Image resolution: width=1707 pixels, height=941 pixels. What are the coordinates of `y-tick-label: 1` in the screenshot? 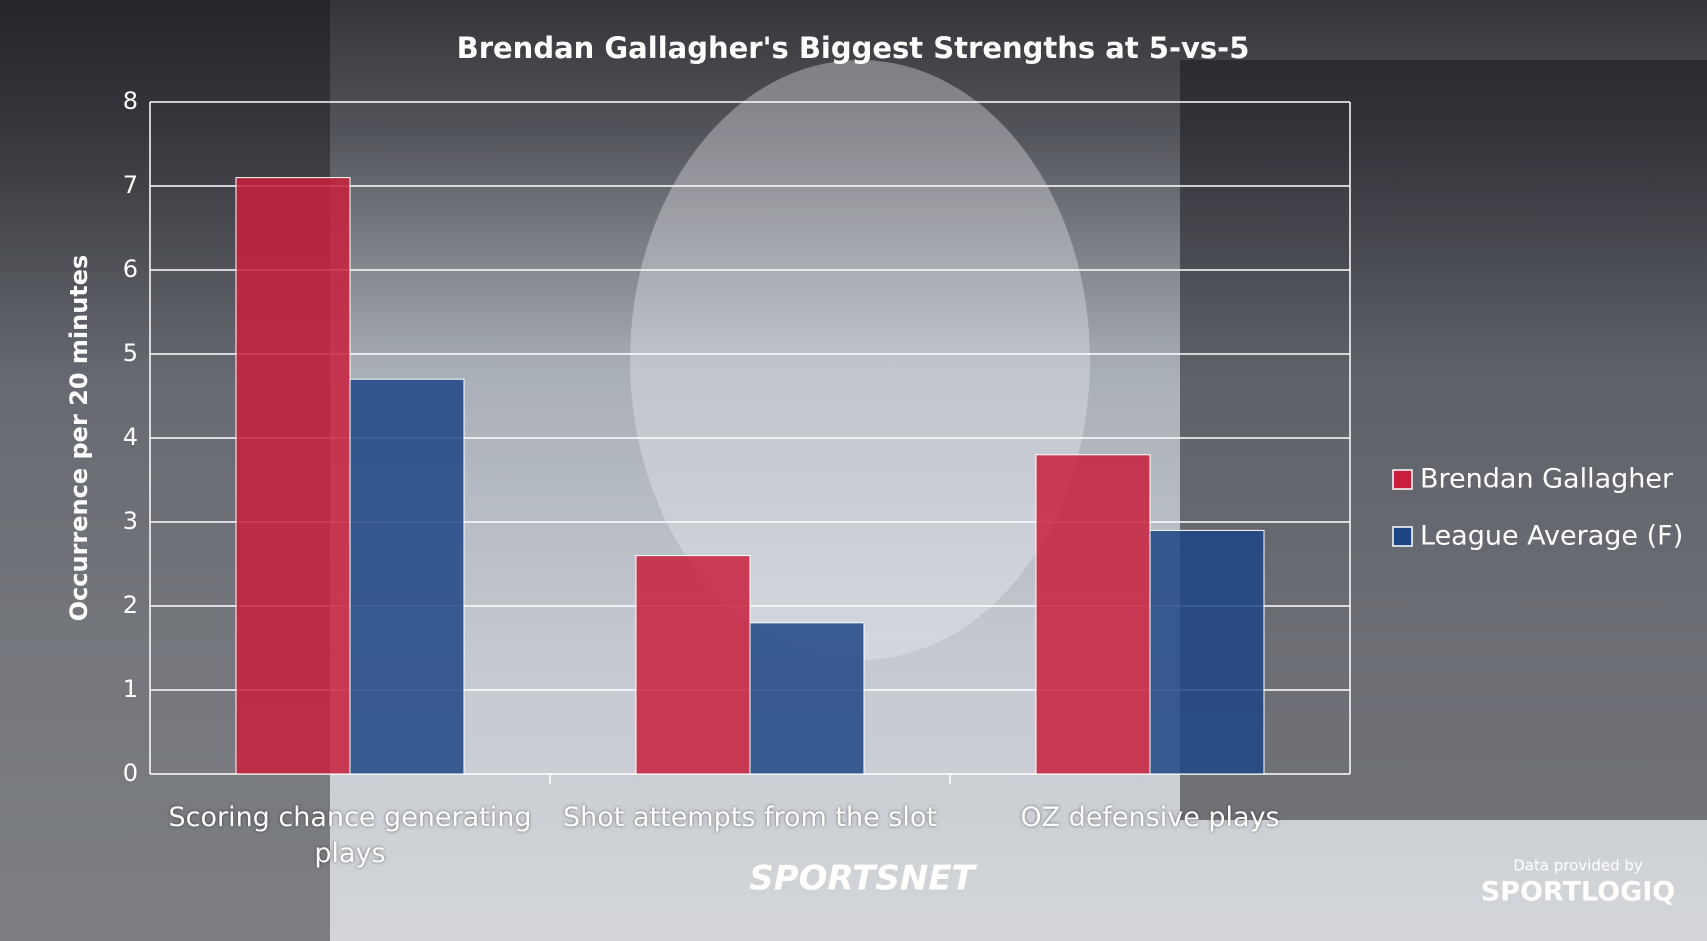 It's located at (130, 689).